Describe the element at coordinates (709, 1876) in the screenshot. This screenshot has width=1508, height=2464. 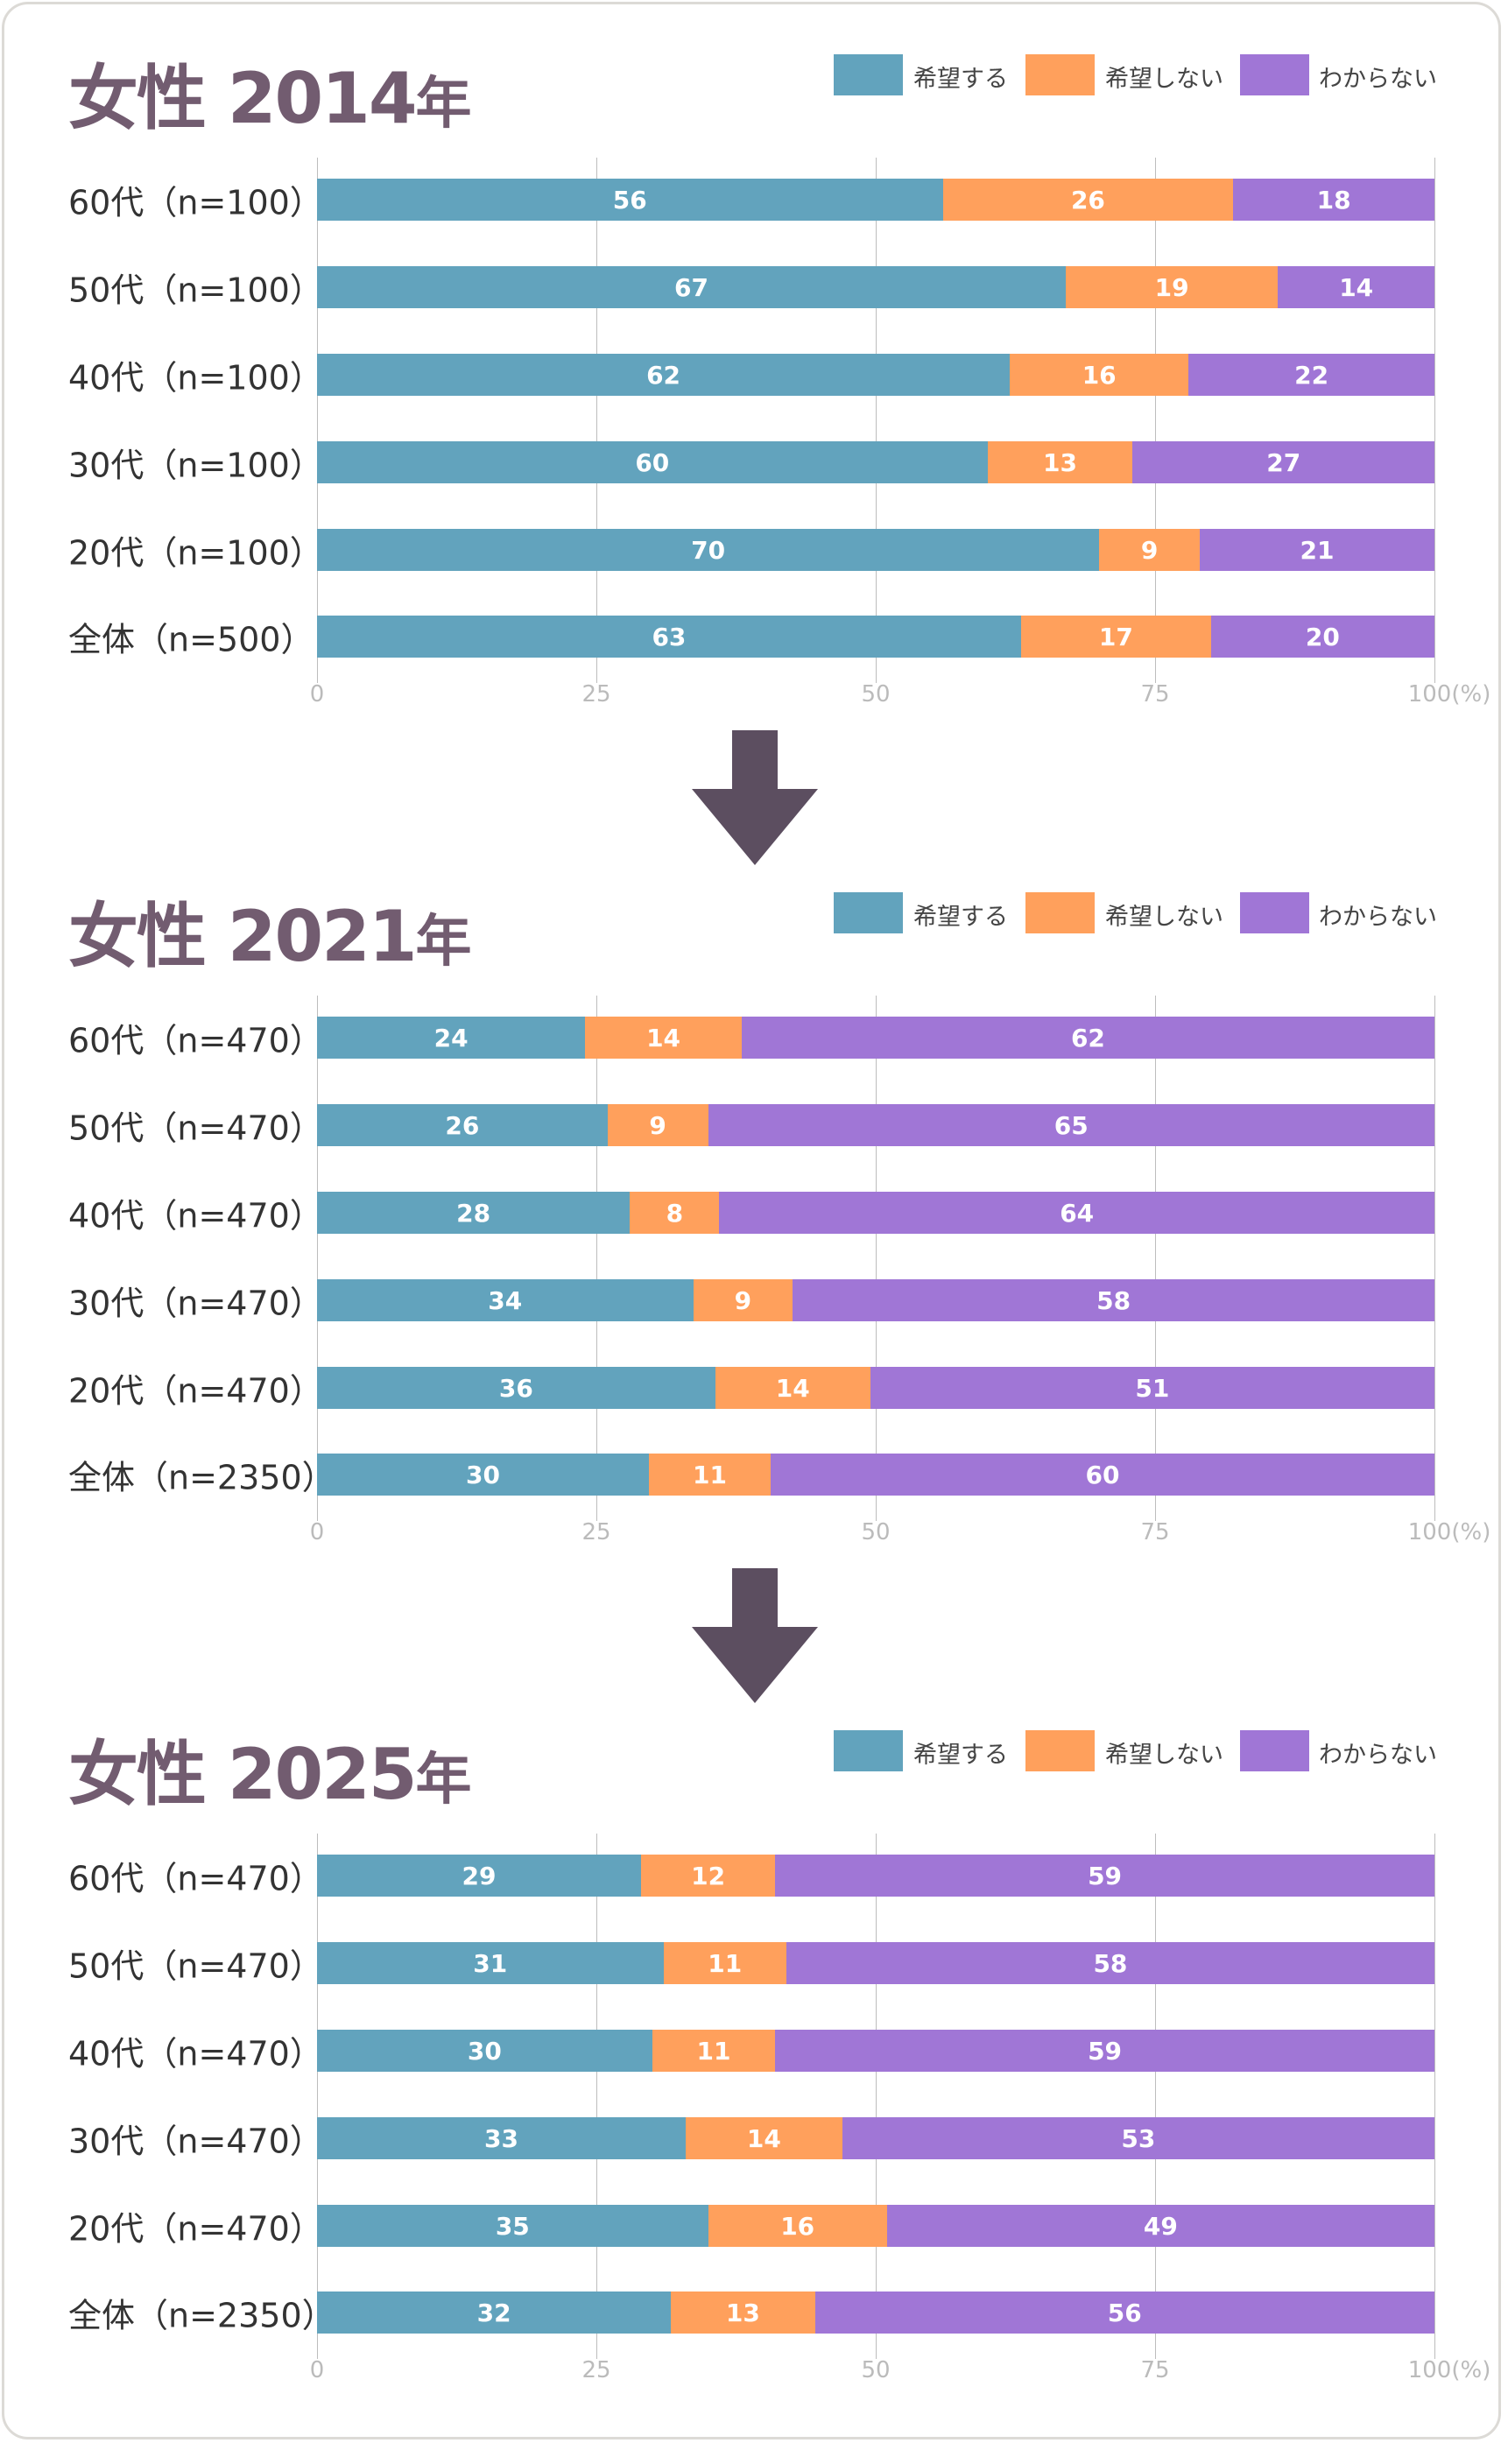
I see `bar-segment-nohope: 12` at that location.